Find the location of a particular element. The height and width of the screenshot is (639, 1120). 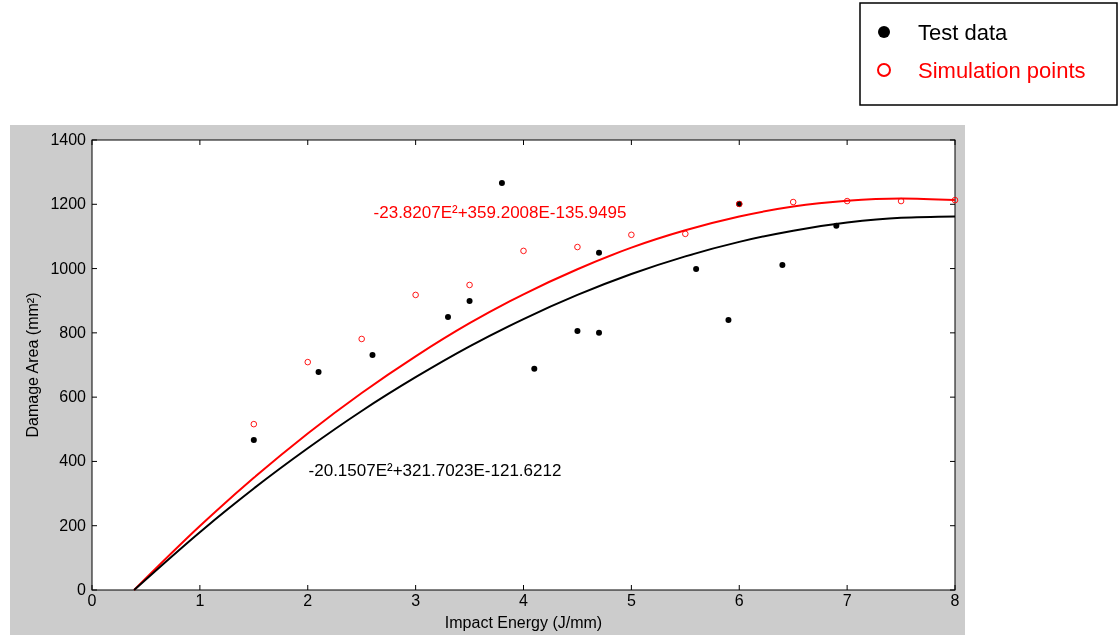

y-tick-label: 800 is located at coordinates (73, 332).